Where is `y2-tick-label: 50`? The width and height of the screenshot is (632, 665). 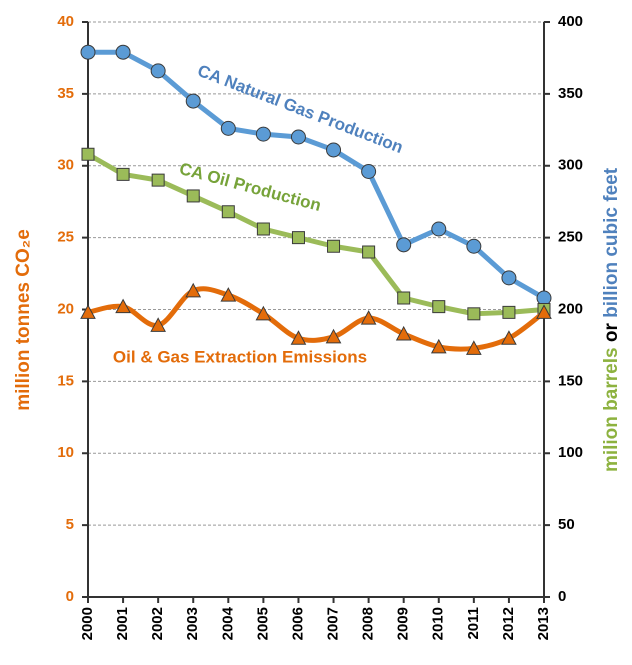
y2-tick-label: 50 is located at coordinates (566, 524).